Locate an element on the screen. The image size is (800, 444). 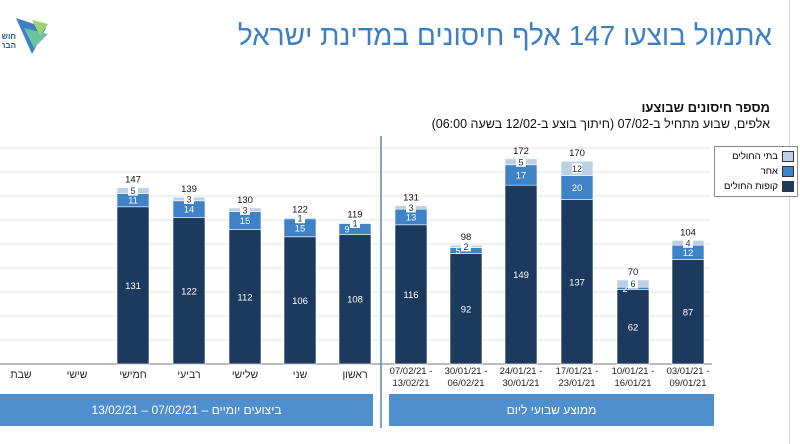
value-label-kupot: 106 is located at coordinates (300, 301).